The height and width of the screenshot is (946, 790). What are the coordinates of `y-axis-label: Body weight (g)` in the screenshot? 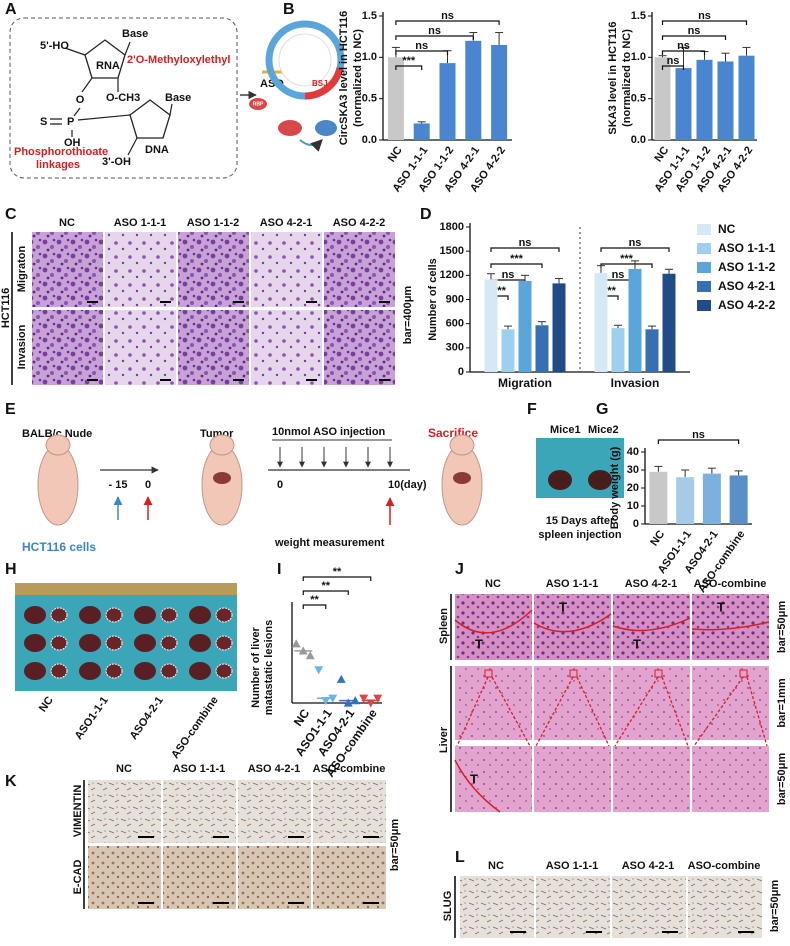 It's located at (615, 487).